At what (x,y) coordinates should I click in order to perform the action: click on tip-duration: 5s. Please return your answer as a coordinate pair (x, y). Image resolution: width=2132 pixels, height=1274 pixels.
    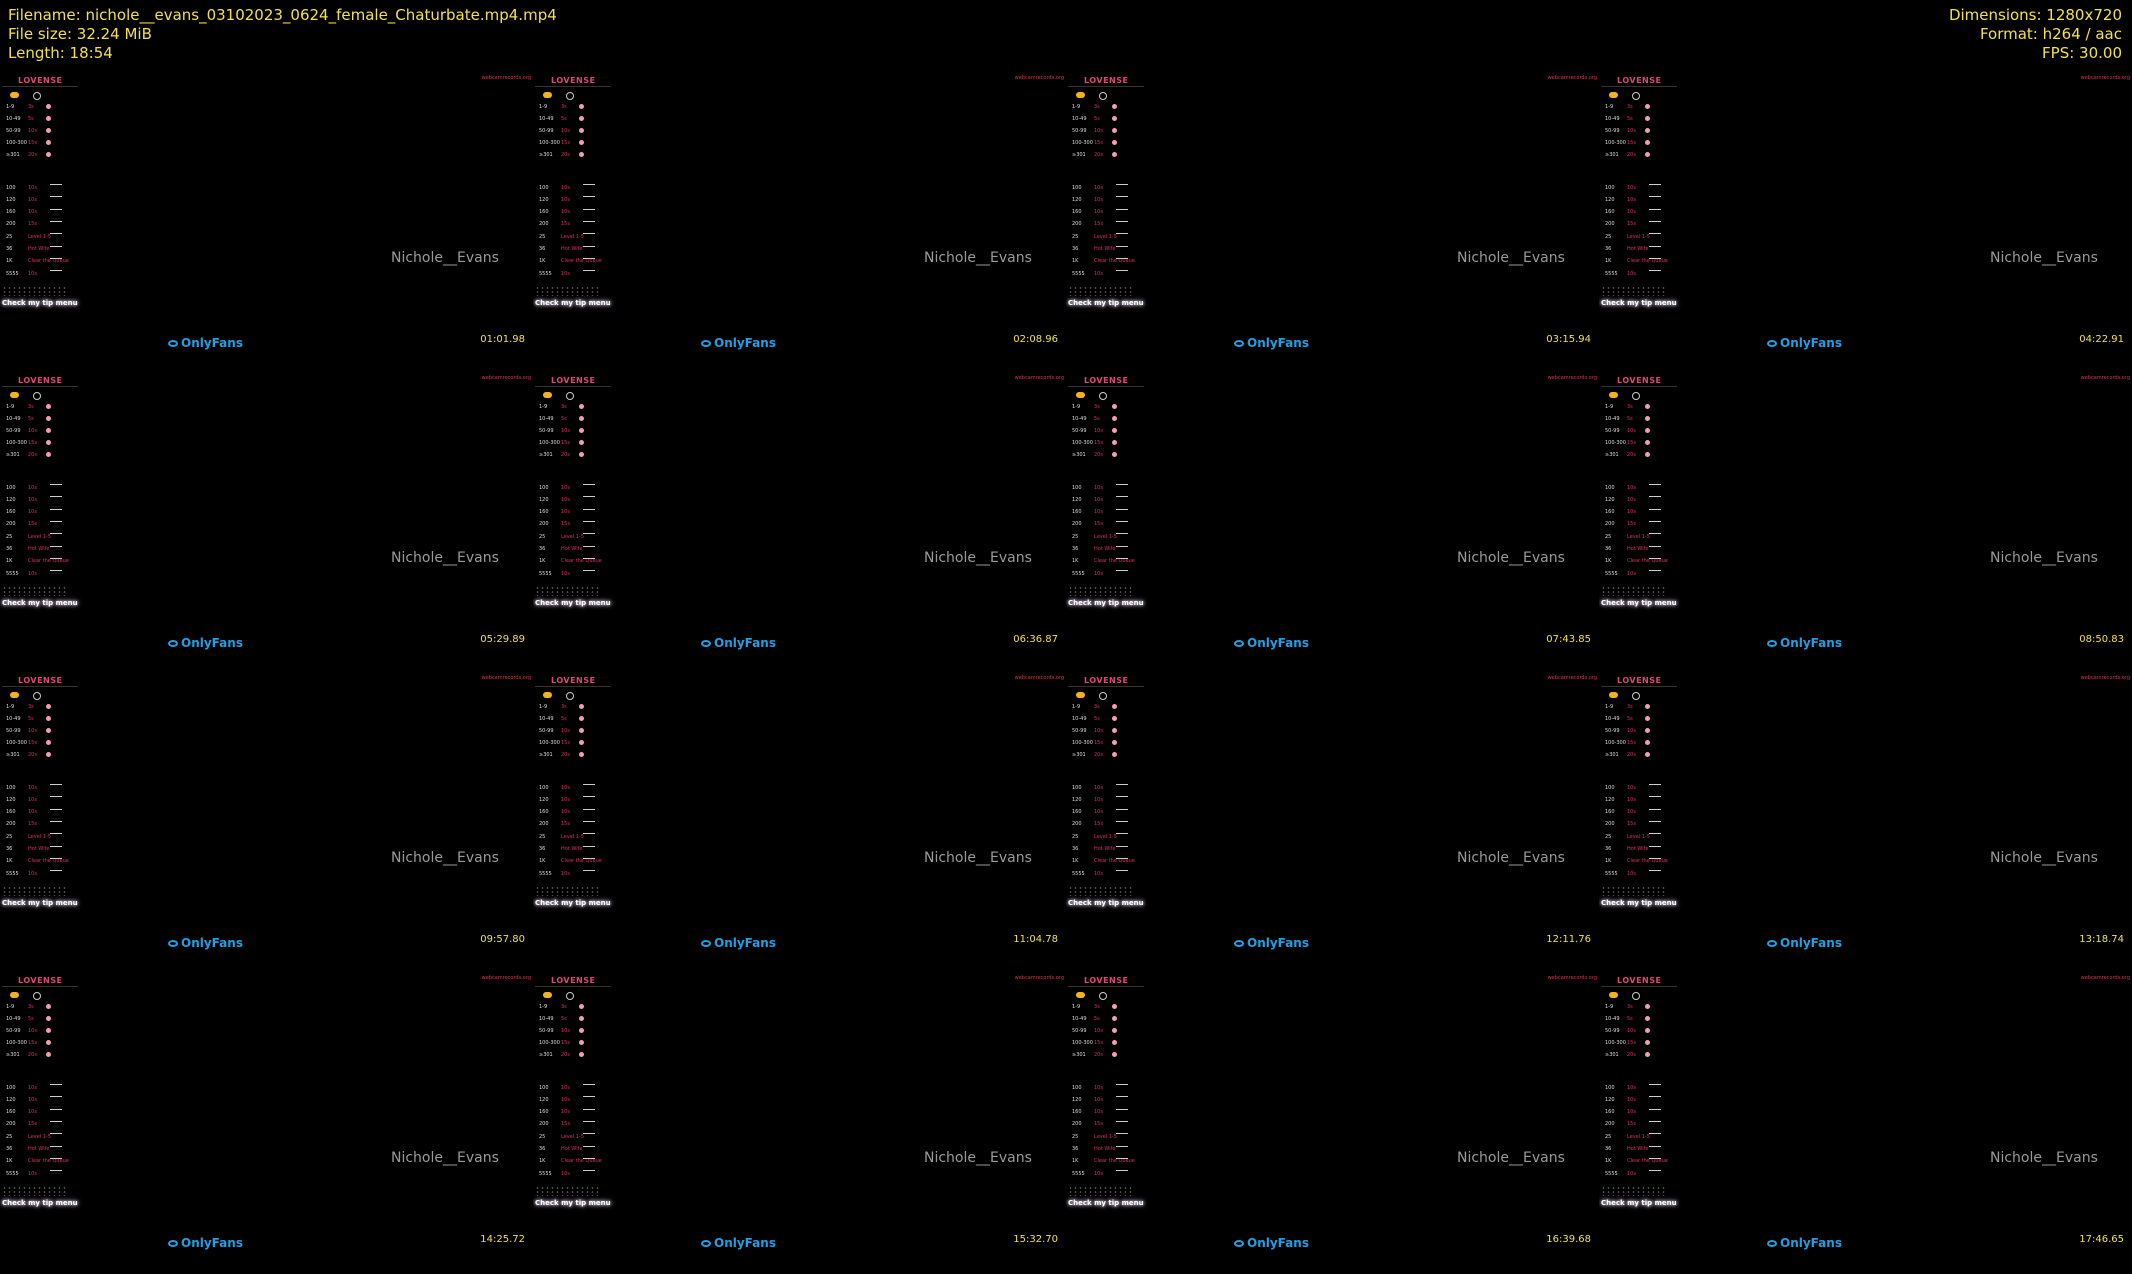
    Looking at the image, I should click on (564, 119).